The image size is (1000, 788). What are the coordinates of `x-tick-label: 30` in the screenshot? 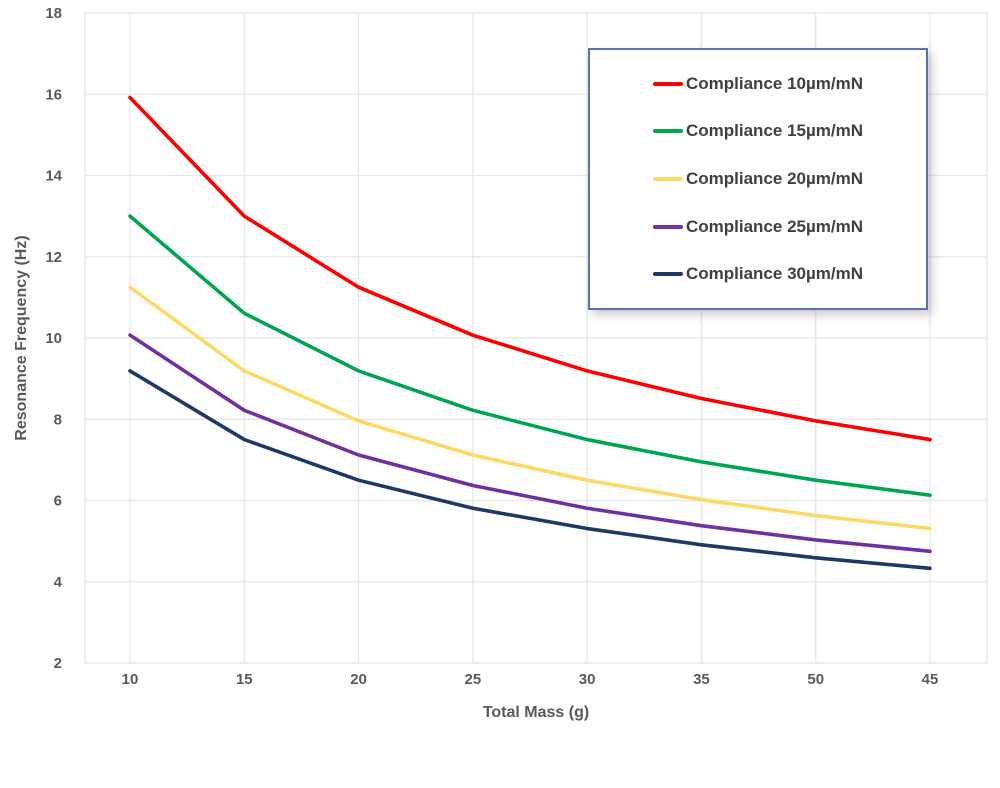 It's located at (587, 679).